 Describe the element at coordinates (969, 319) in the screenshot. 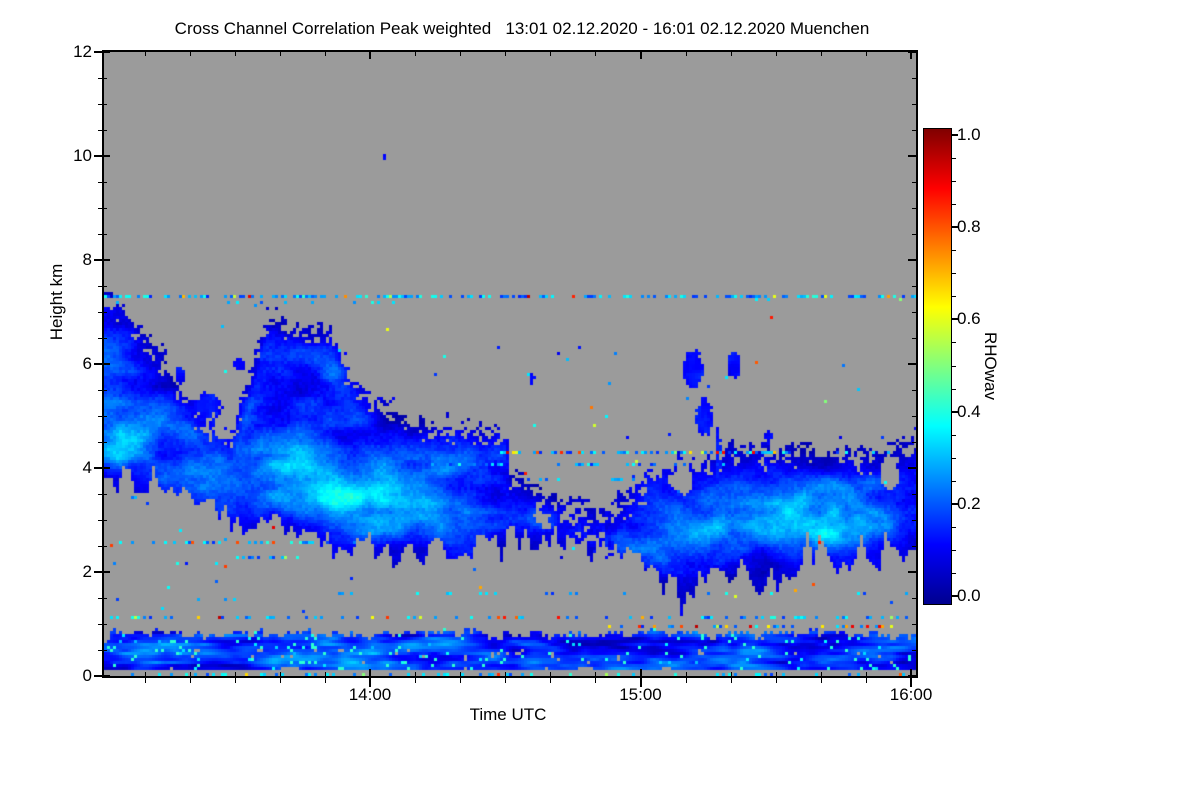

I see `colorbar-tick-label: 0.6` at that location.